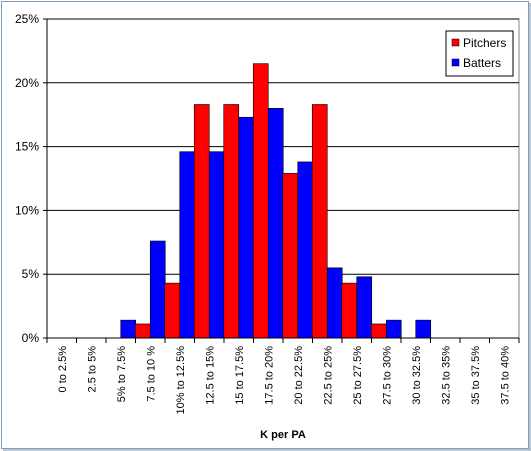 This screenshot has width=531, height=451. Describe the element at coordinates (505, 375) in the screenshot. I see `x-tick-label: 37.5 to 40%` at that location.